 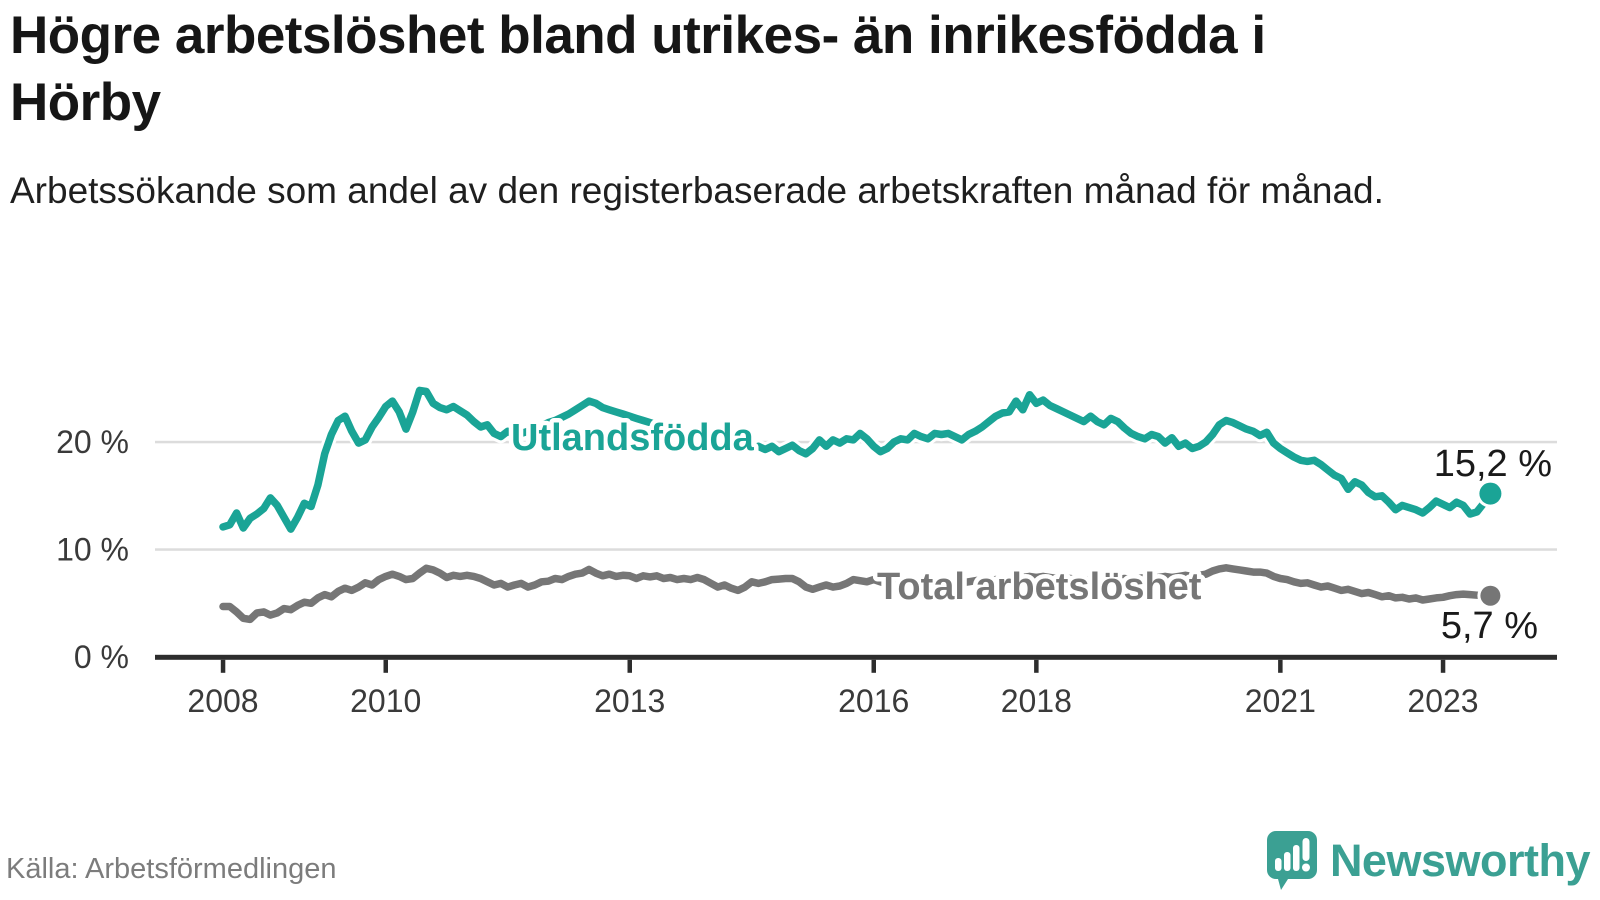 What do you see at coordinates (1443, 666) in the screenshot?
I see `x-tick-2023` at bounding box center [1443, 666].